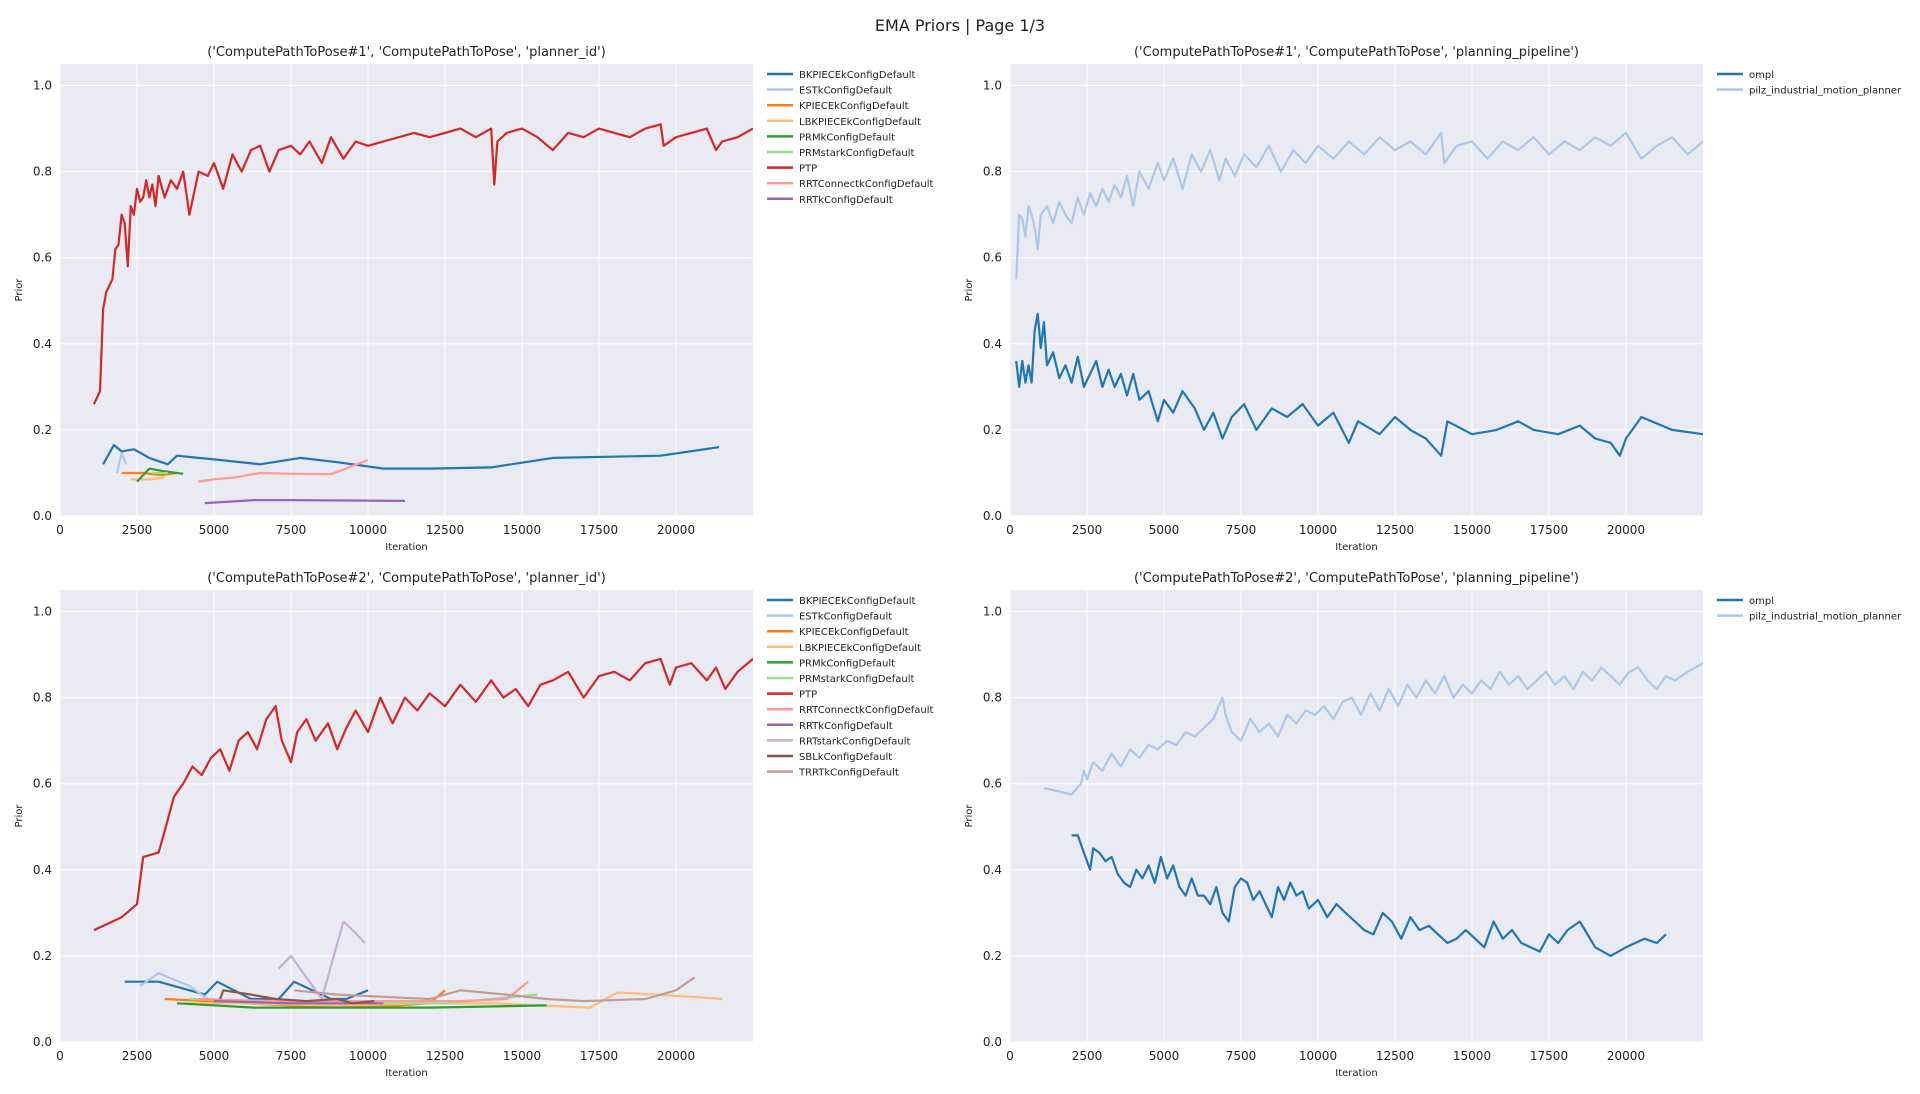 The image size is (1920, 1094). I want to click on legend-entry: SBLkConfigDefault, so click(845, 757).